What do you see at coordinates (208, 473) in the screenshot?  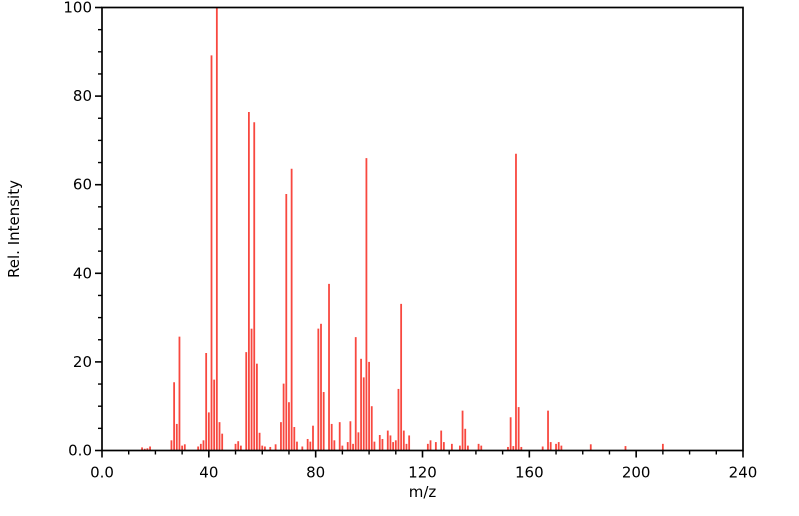 I see `x-tick-label: 40` at bounding box center [208, 473].